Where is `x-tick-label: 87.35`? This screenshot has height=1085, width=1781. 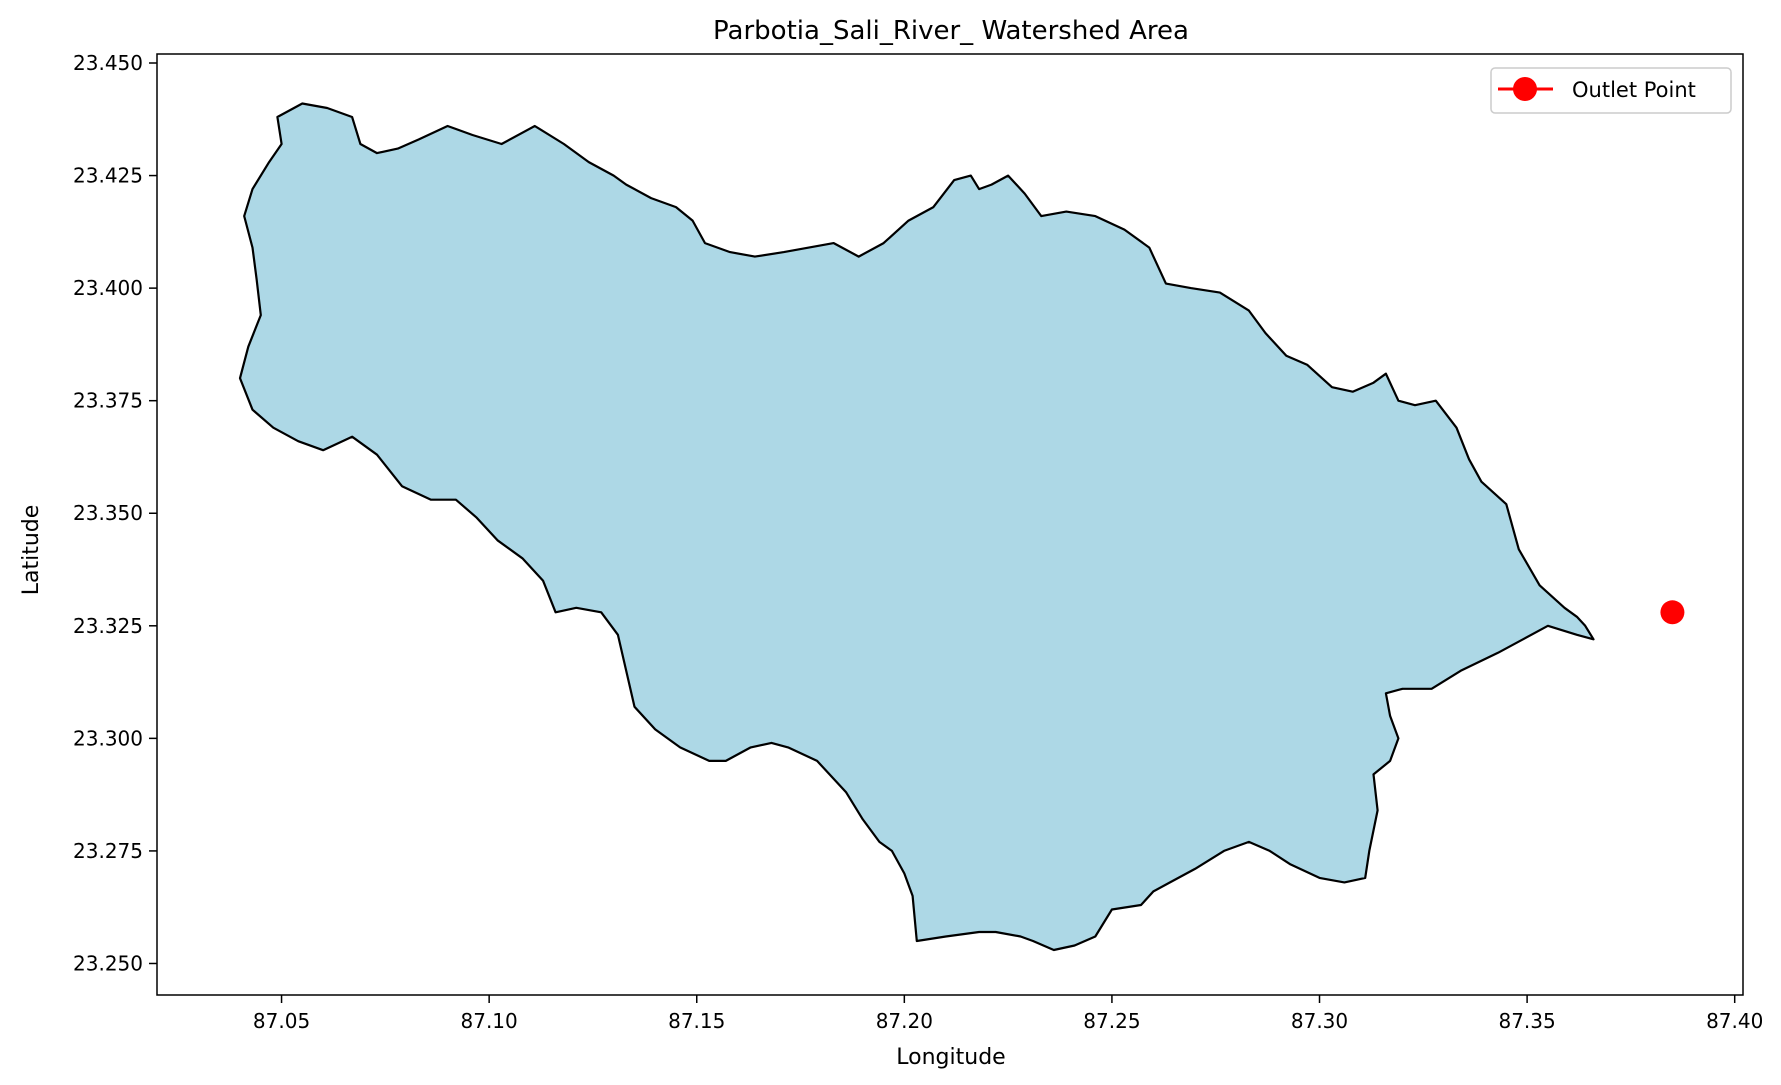
x-tick-label: 87.35 is located at coordinates (1526, 1021).